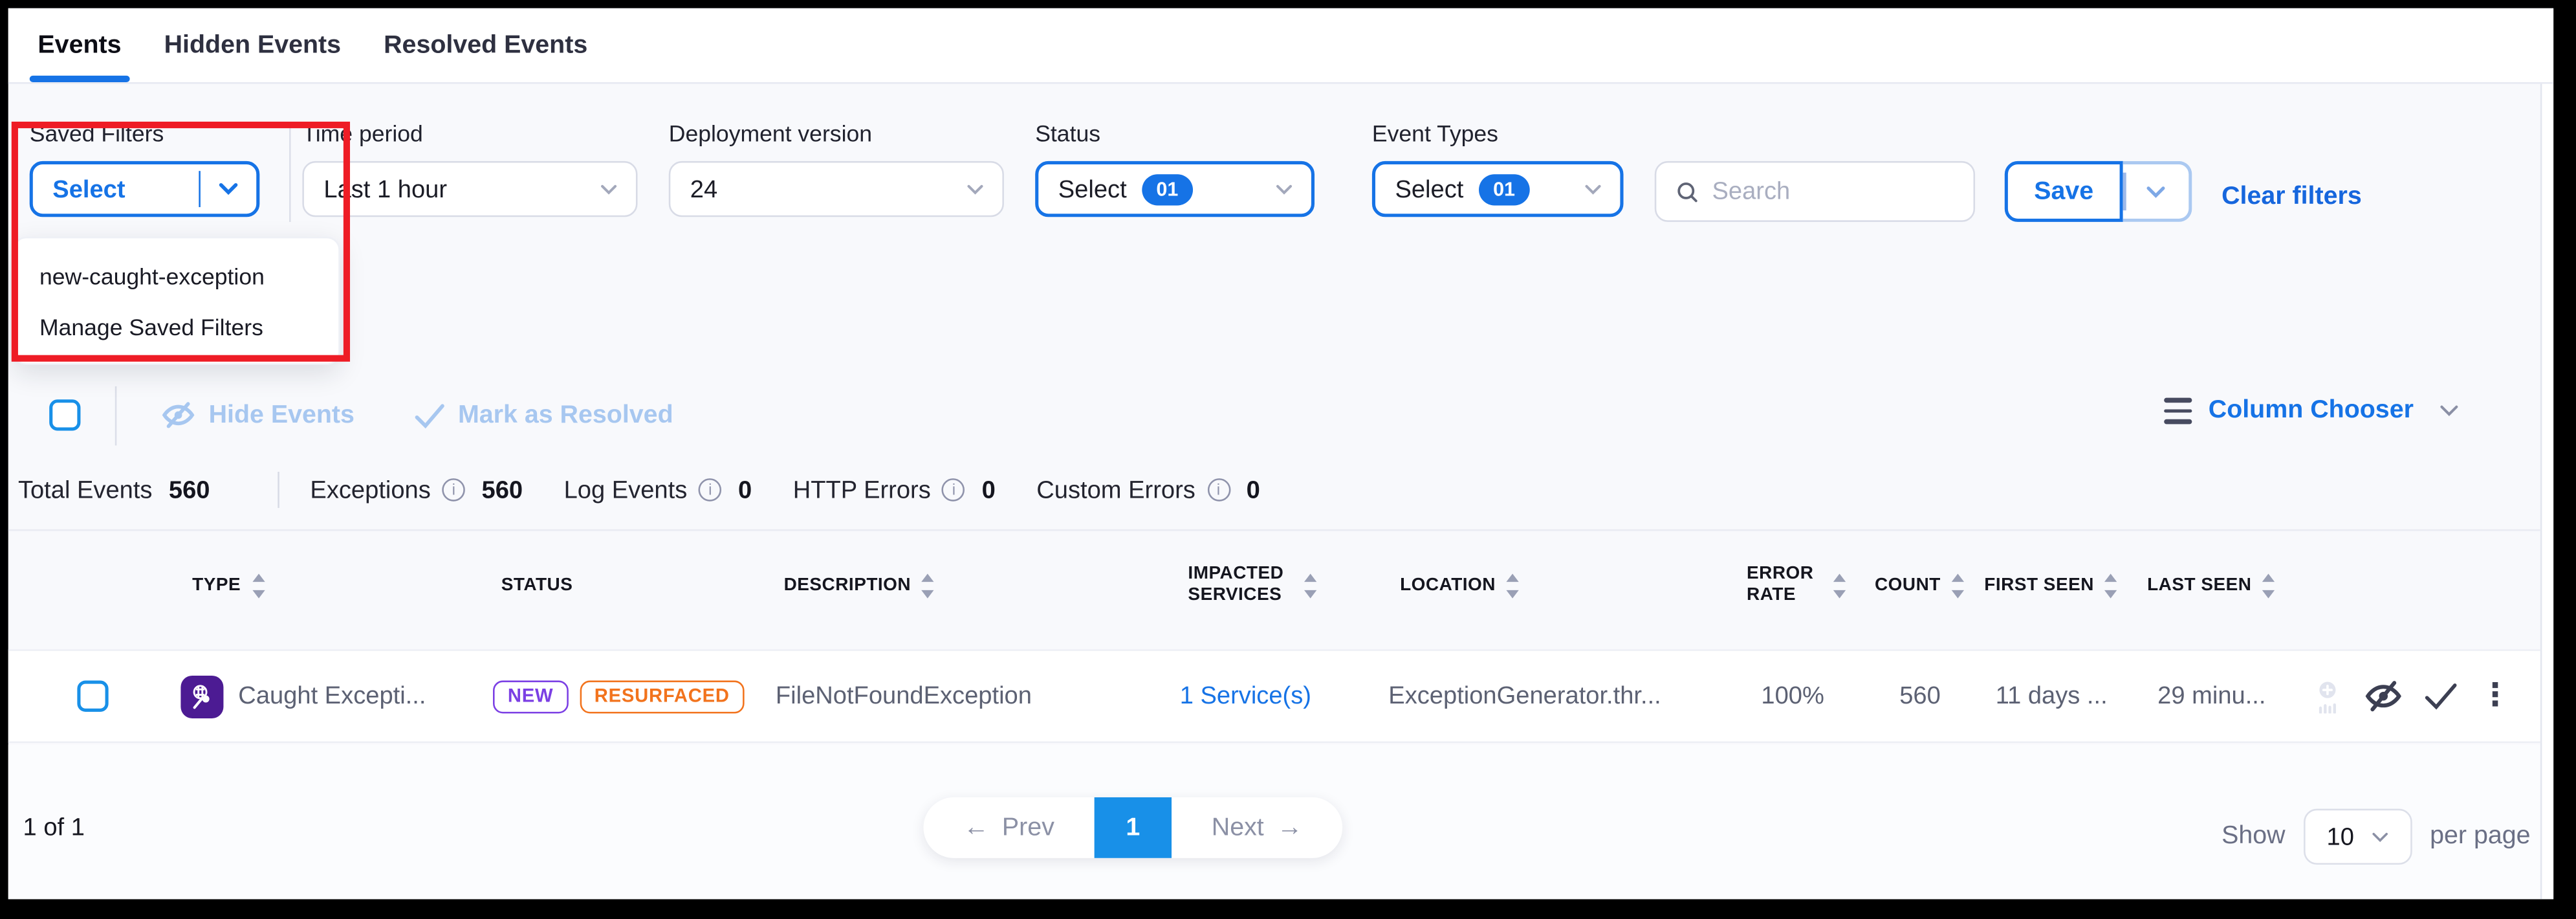  What do you see at coordinates (2495, 696) in the screenshot?
I see `kebab-menu-icon: ⋮` at bounding box center [2495, 696].